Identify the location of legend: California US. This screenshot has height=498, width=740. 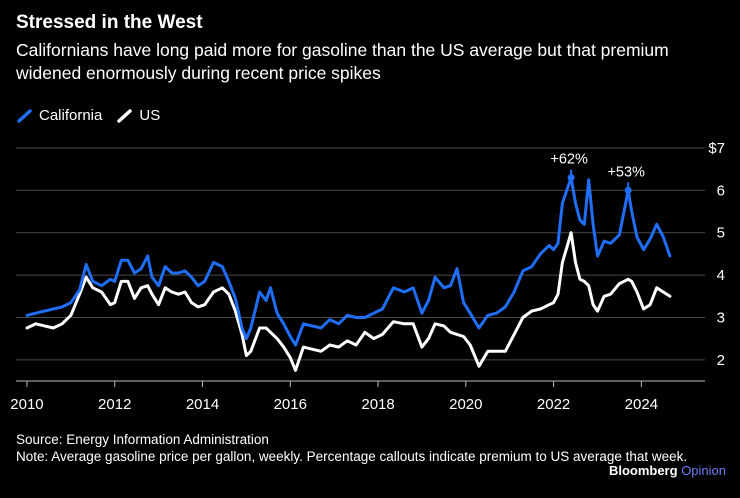
(95, 115).